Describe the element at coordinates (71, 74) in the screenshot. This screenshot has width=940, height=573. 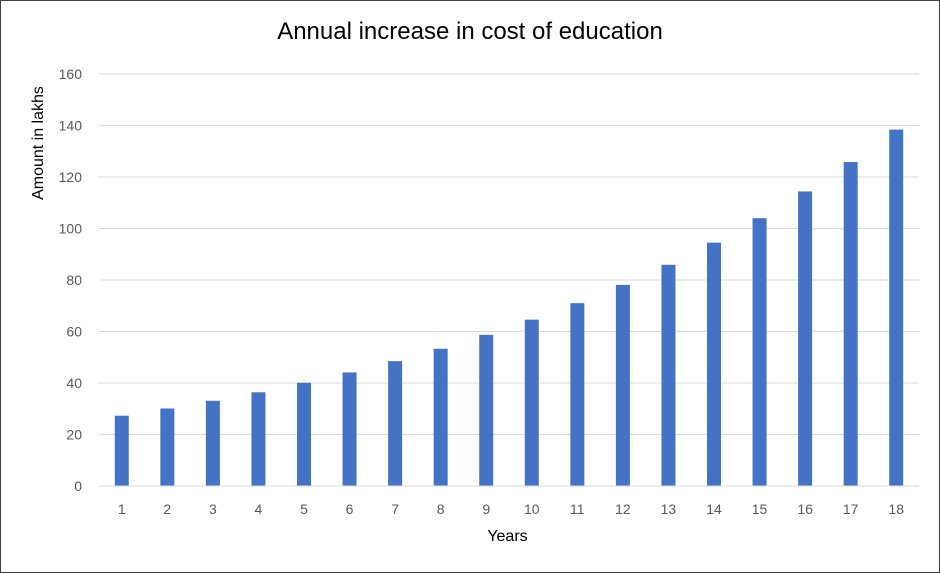
I see `y-tick-label: 160` at that location.